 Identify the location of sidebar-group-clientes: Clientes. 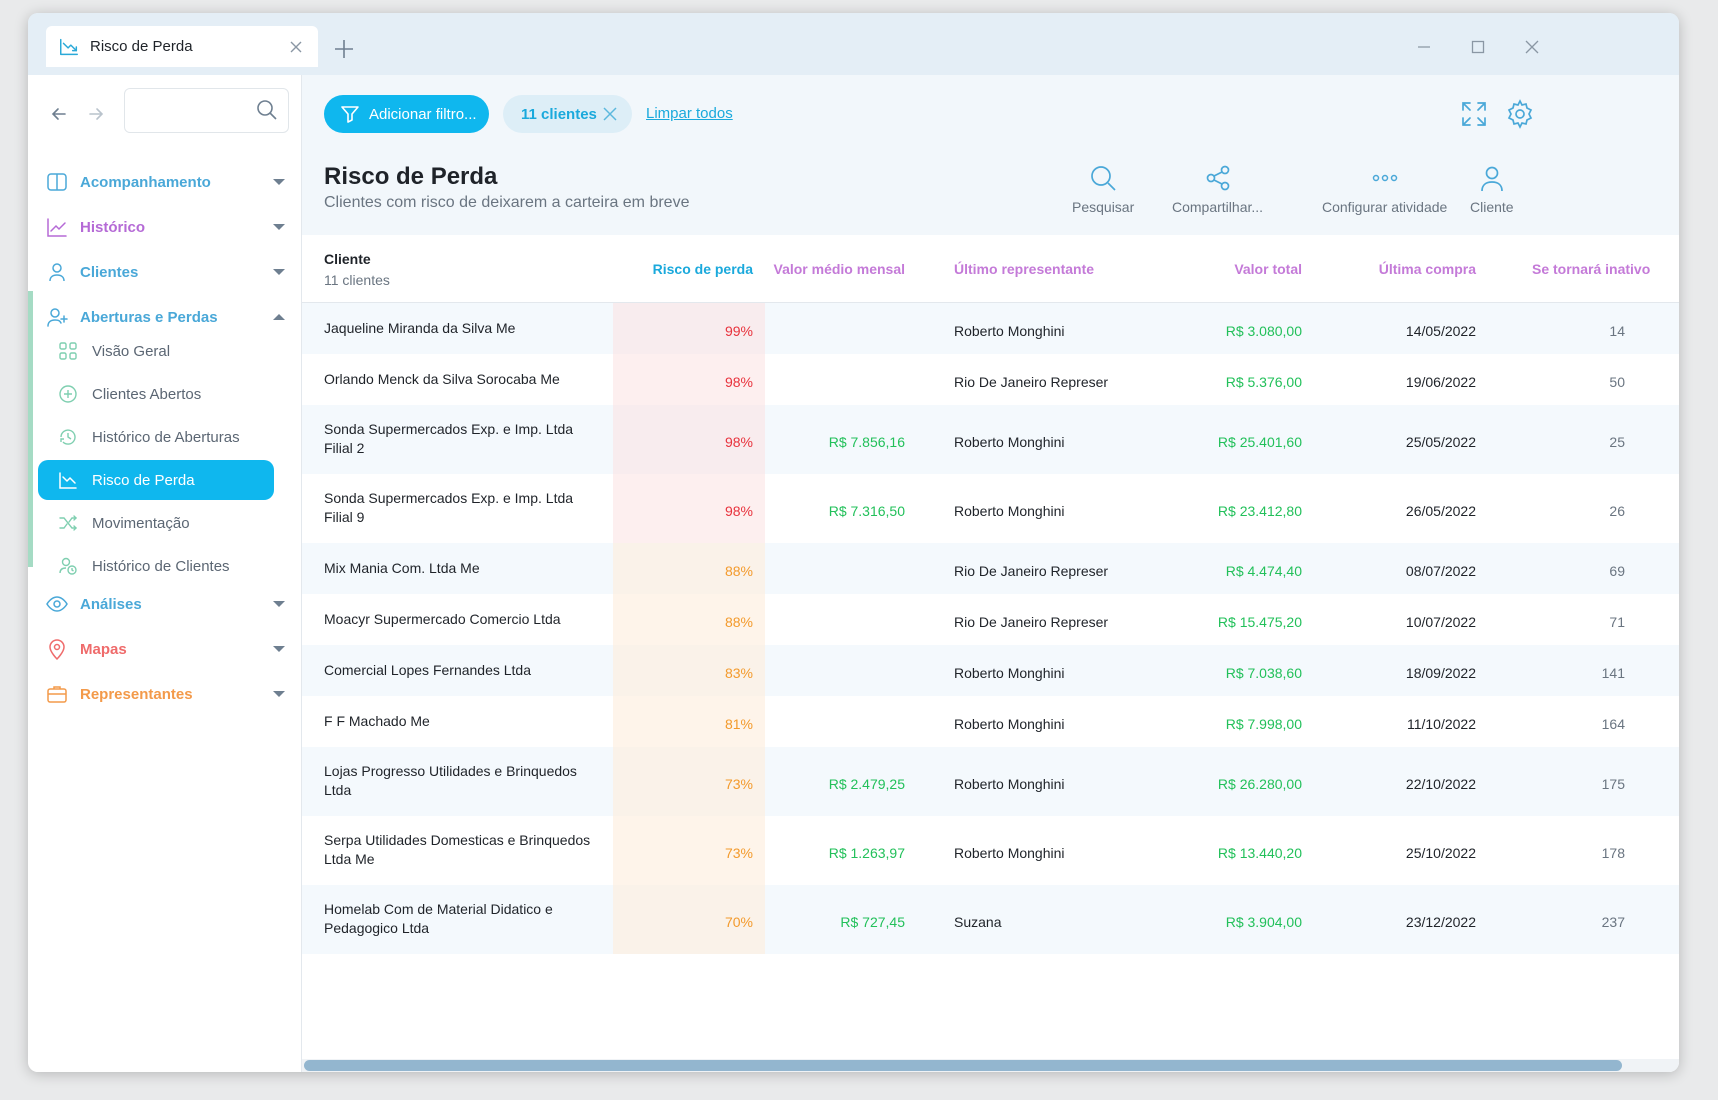
(164, 272).